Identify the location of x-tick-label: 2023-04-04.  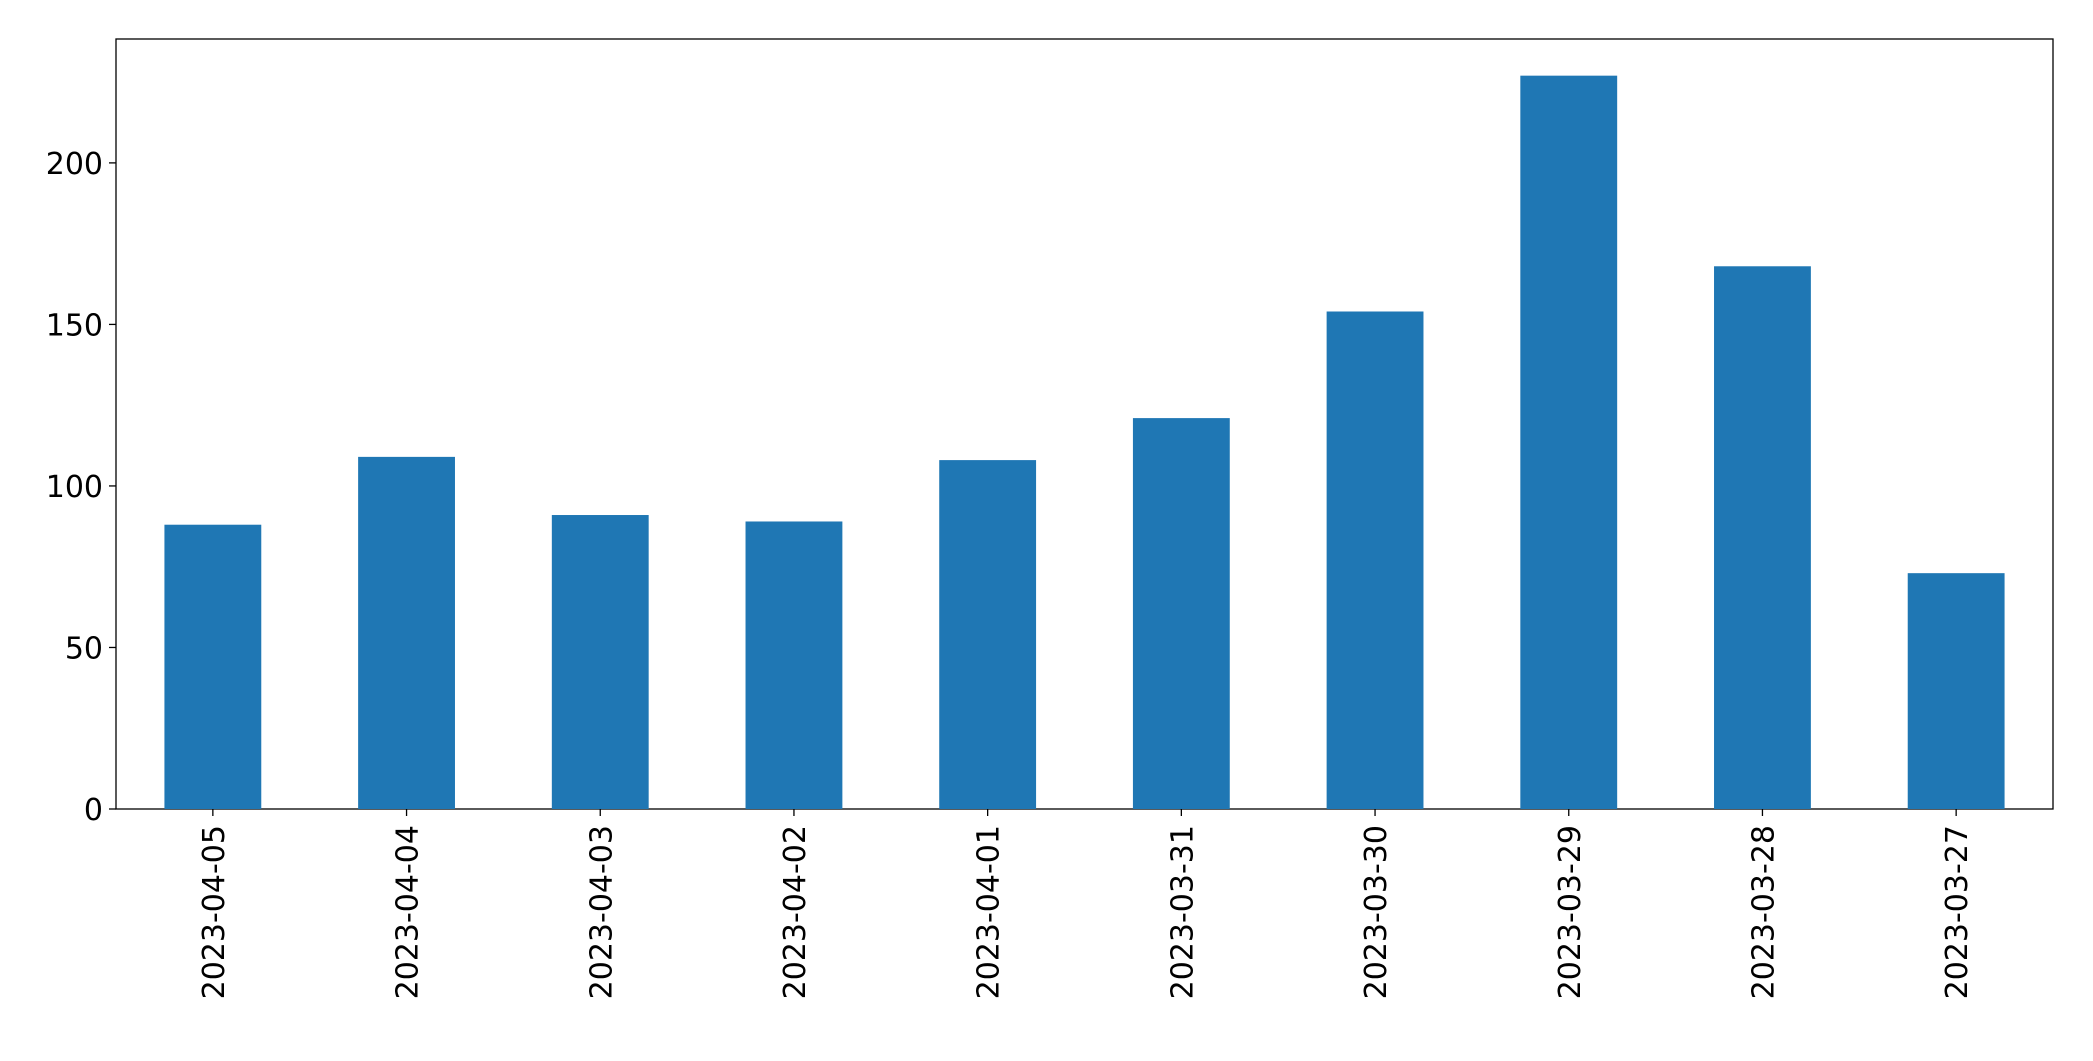
(408, 912).